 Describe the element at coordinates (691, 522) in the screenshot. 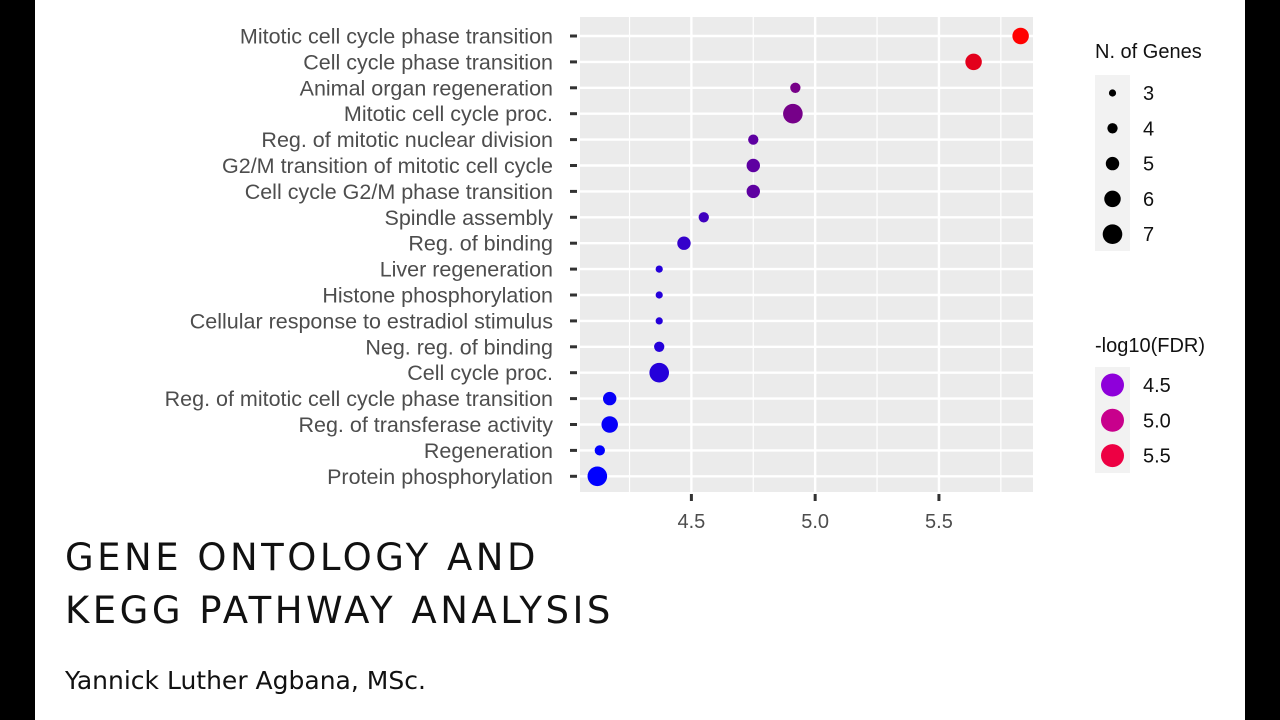

I see `x-tick-label: 4.5` at that location.